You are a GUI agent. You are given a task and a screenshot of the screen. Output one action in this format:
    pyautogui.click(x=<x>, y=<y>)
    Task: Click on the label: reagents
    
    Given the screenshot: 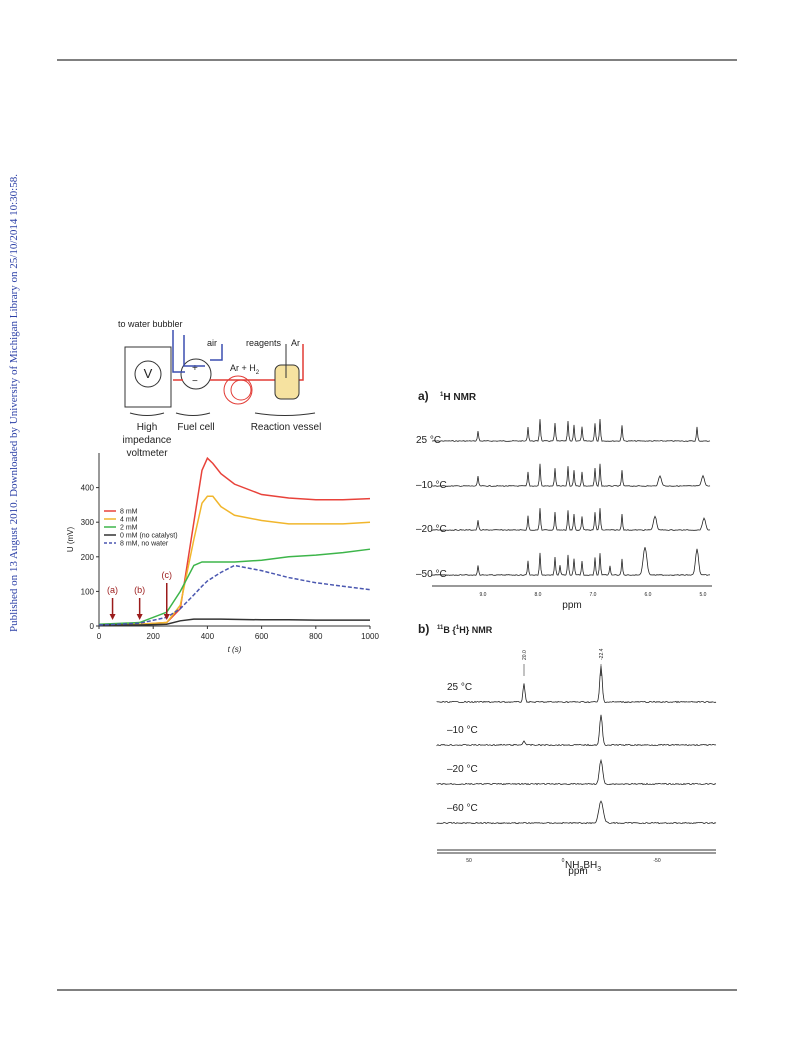 What is the action you would take?
    pyautogui.click(x=264, y=343)
    